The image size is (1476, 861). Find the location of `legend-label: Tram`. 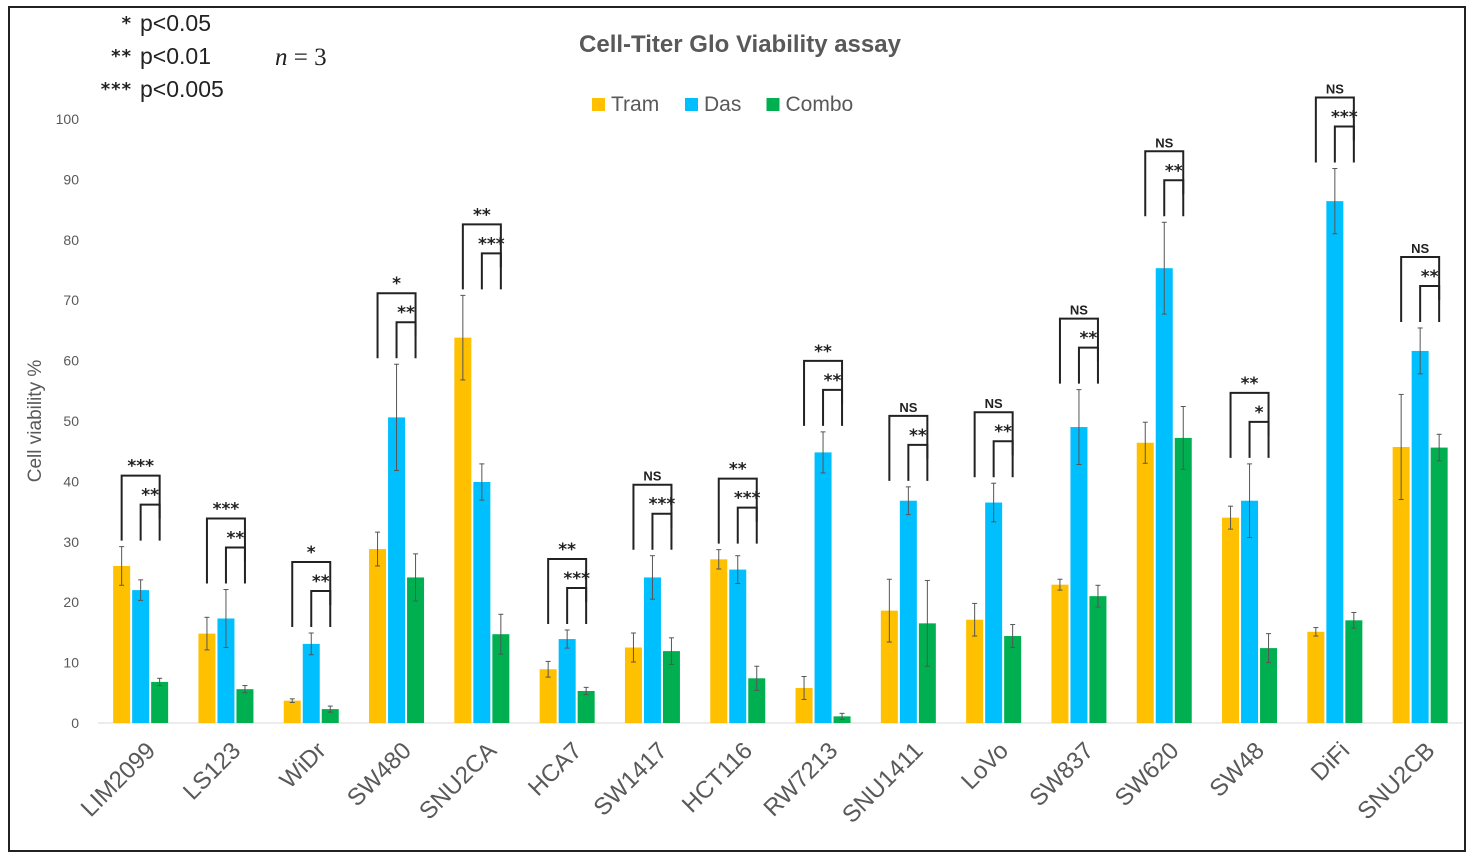

legend-label: Tram is located at coordinates (635, 104).